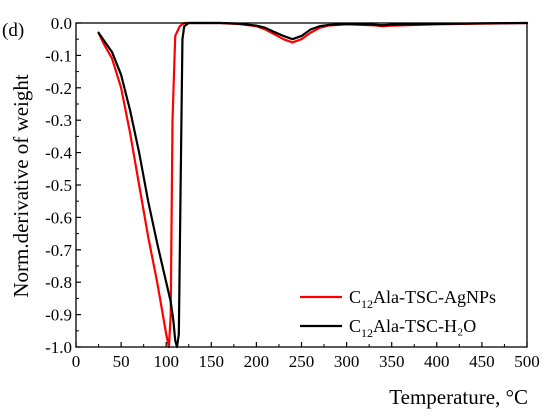  Describe the element at coordinates (412, 328) in the screenshot. I see `legend-label-2: C12Ala-TSC-H₂O` at that location.